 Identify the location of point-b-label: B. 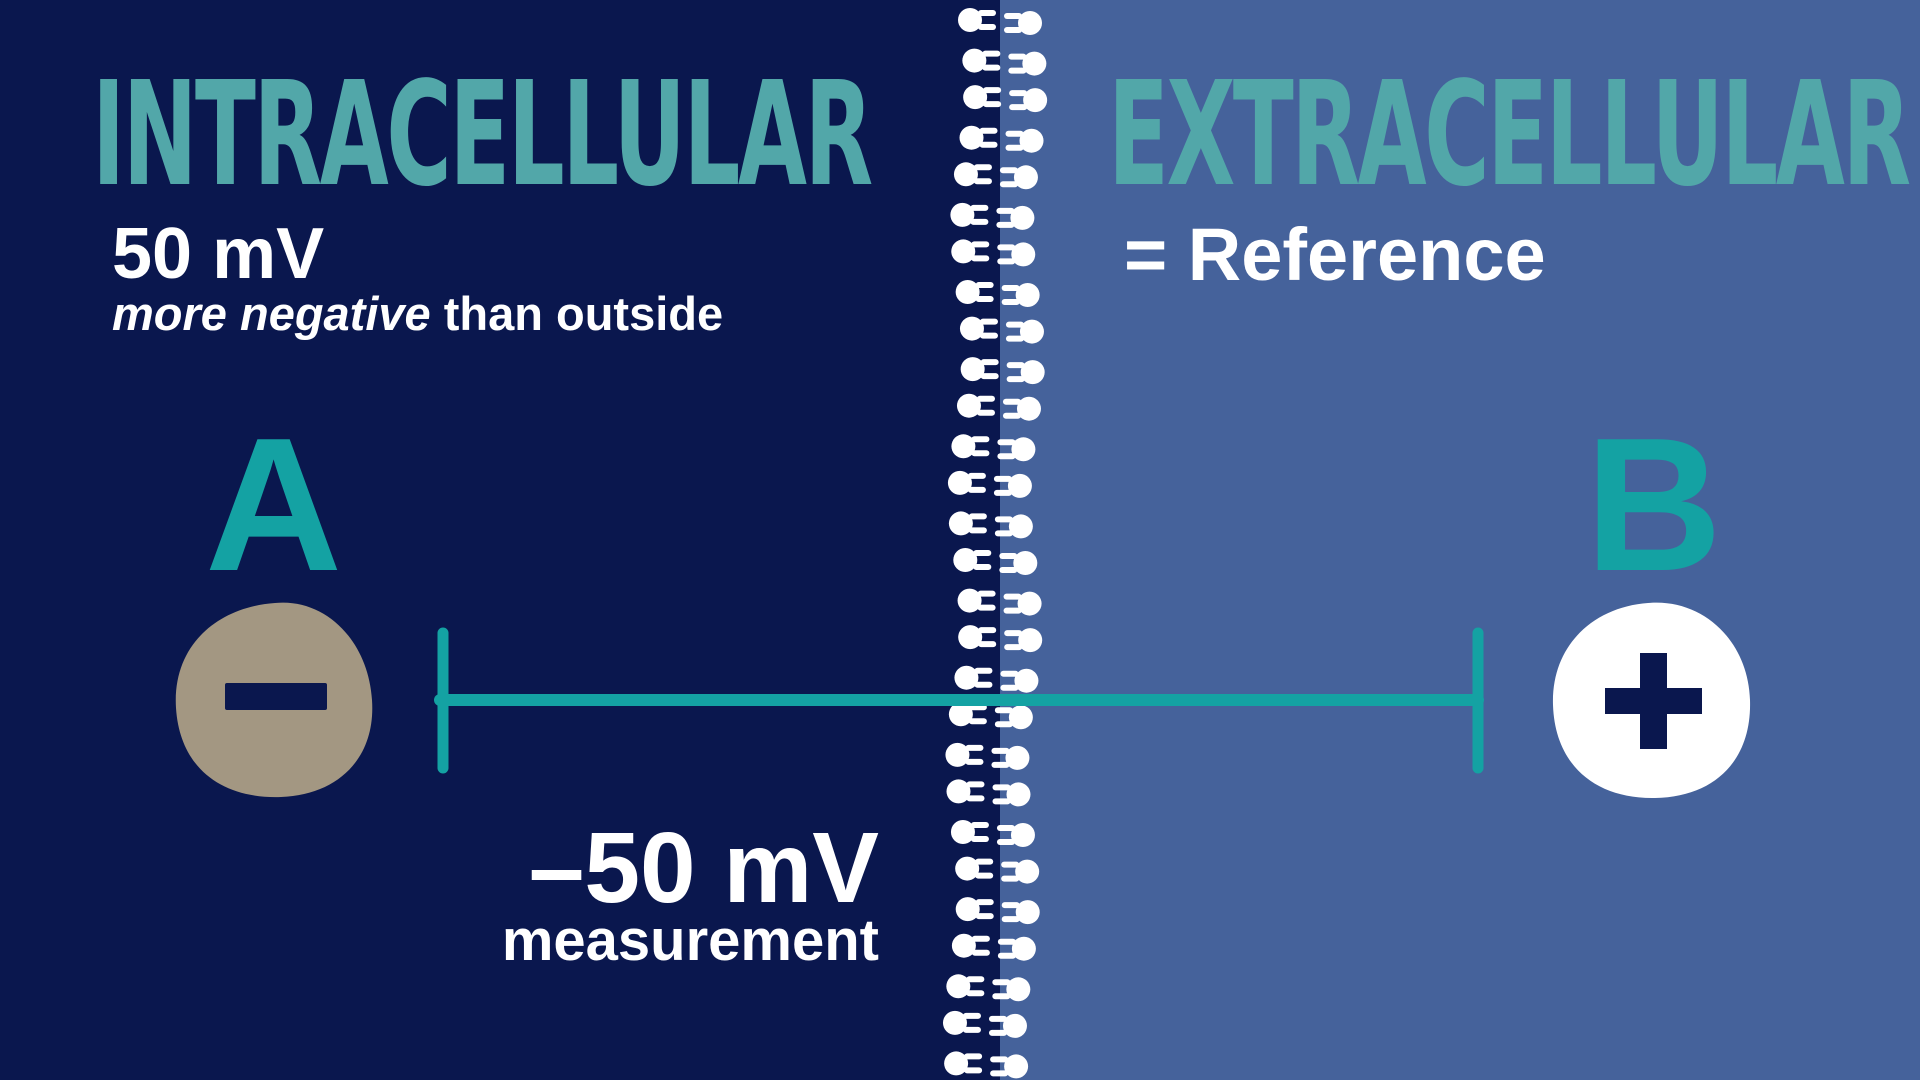
(1654, 505).